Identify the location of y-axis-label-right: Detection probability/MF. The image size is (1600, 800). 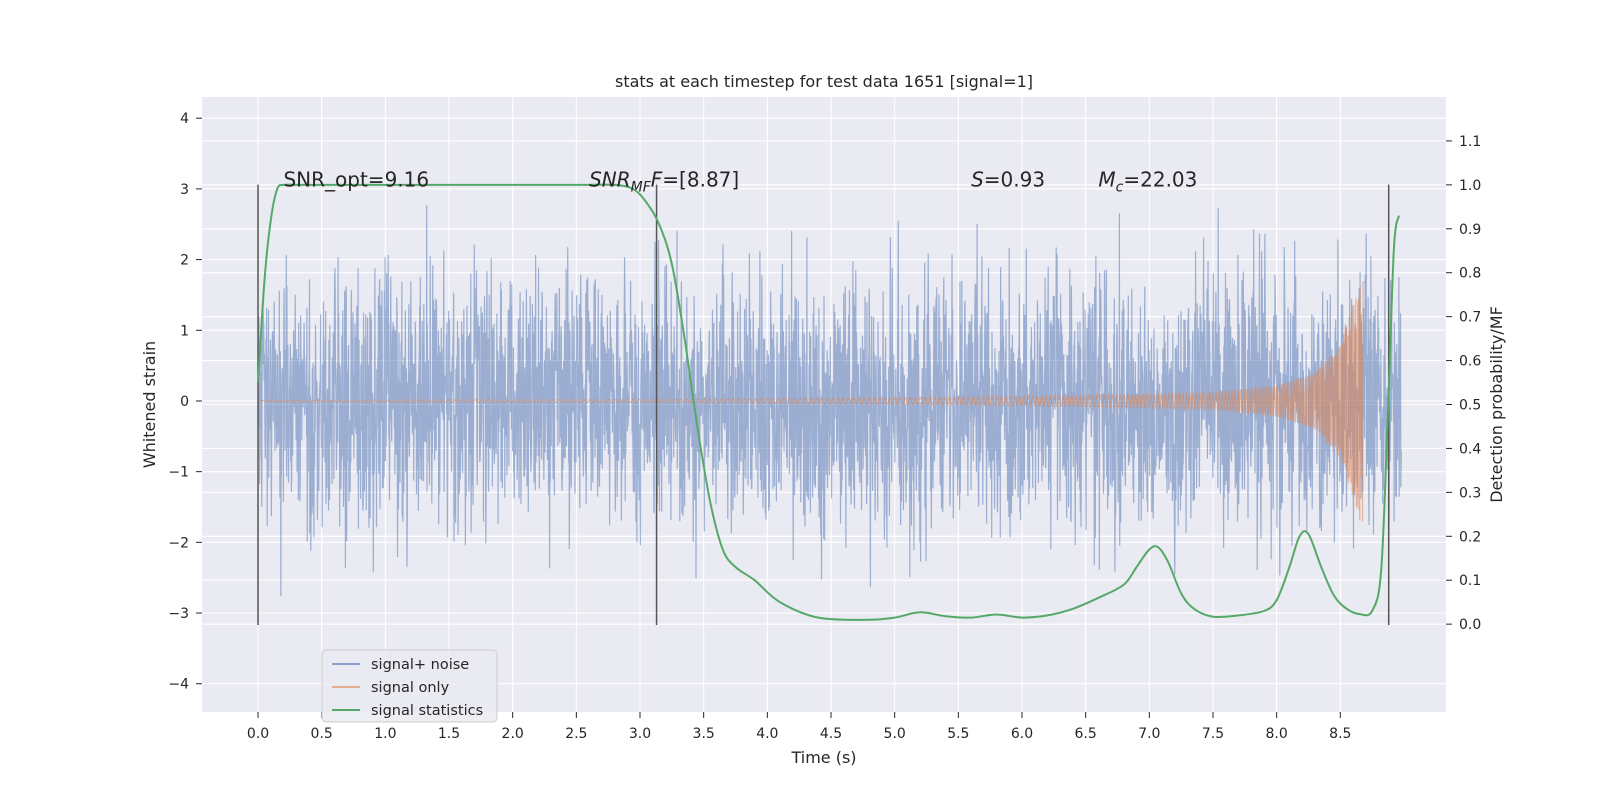
(1496, 404).